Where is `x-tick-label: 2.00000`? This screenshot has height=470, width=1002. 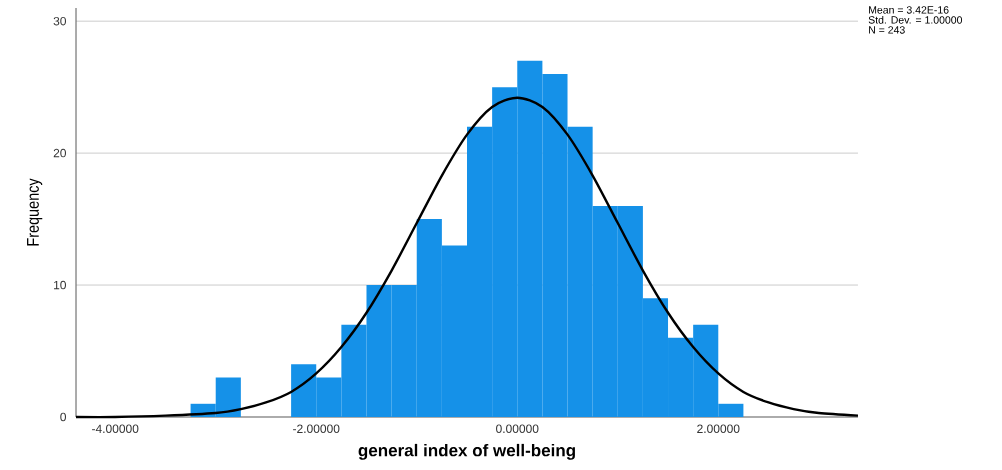 x-tick-label: 2.00000 is located at coordinates (718, 429).